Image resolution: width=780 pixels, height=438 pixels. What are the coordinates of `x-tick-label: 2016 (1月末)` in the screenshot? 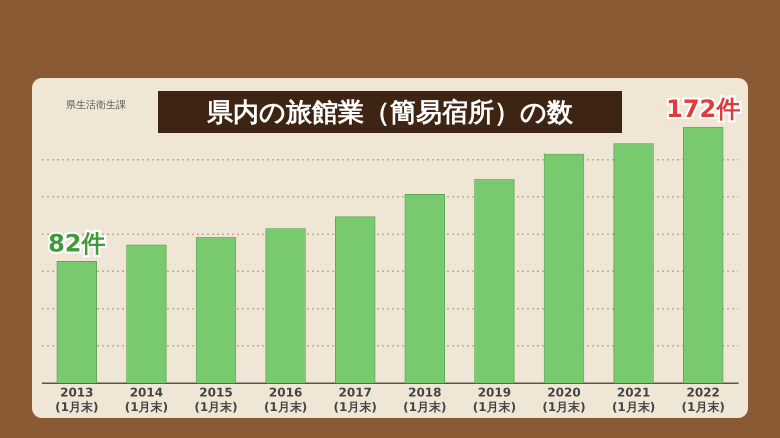 It's located at (286, 400).